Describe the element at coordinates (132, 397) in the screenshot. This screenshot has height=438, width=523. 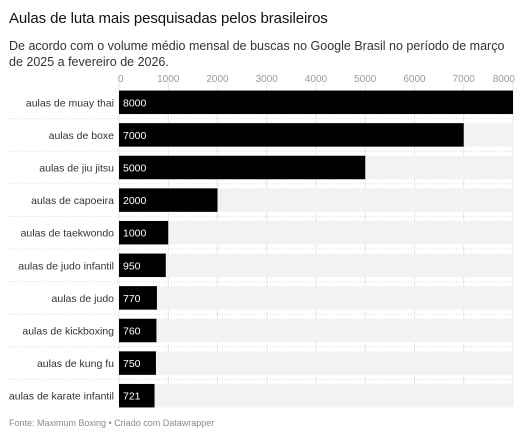
I see `value-label: 721` at that location.